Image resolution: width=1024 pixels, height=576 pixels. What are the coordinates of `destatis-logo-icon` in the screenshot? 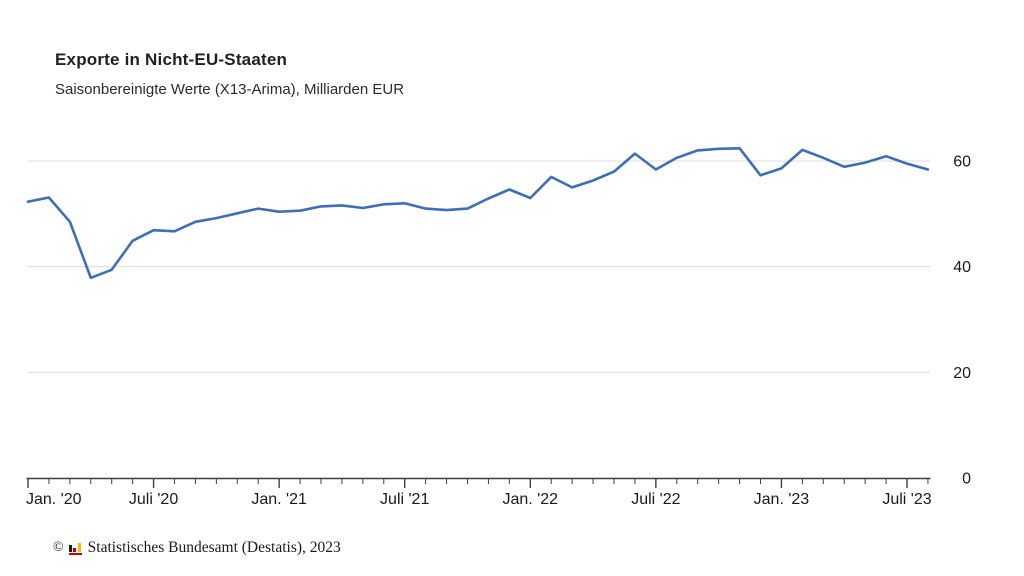 It's located at (75, 548).